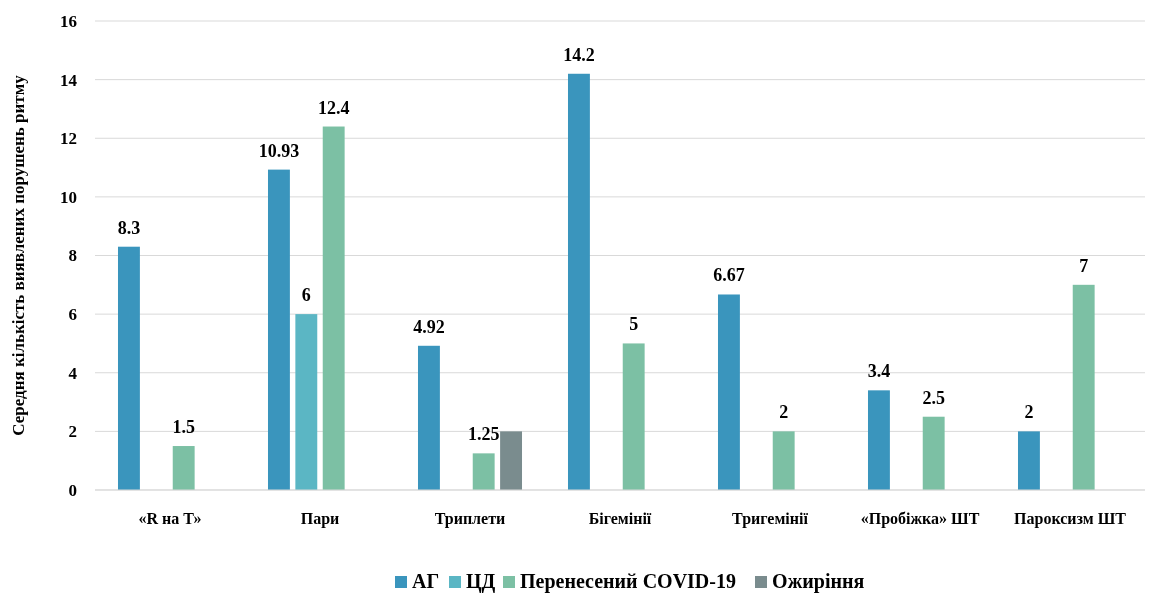  Describe the element at coordinates (72, 490) in the screenshot. I see `y-tick-label: 0` at that location.